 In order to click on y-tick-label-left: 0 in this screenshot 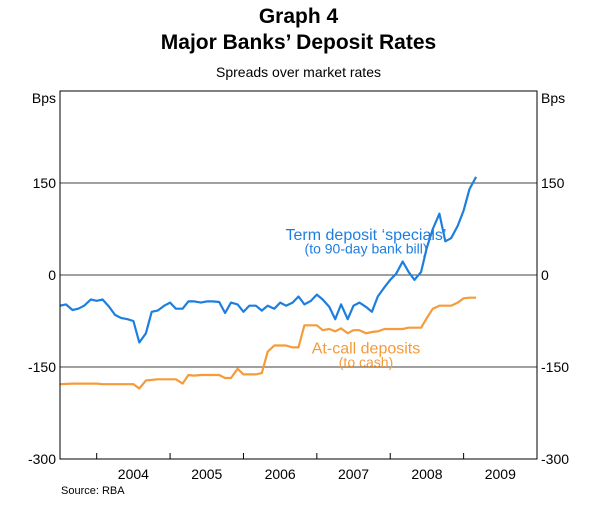, I will do `click(52, 275)`.